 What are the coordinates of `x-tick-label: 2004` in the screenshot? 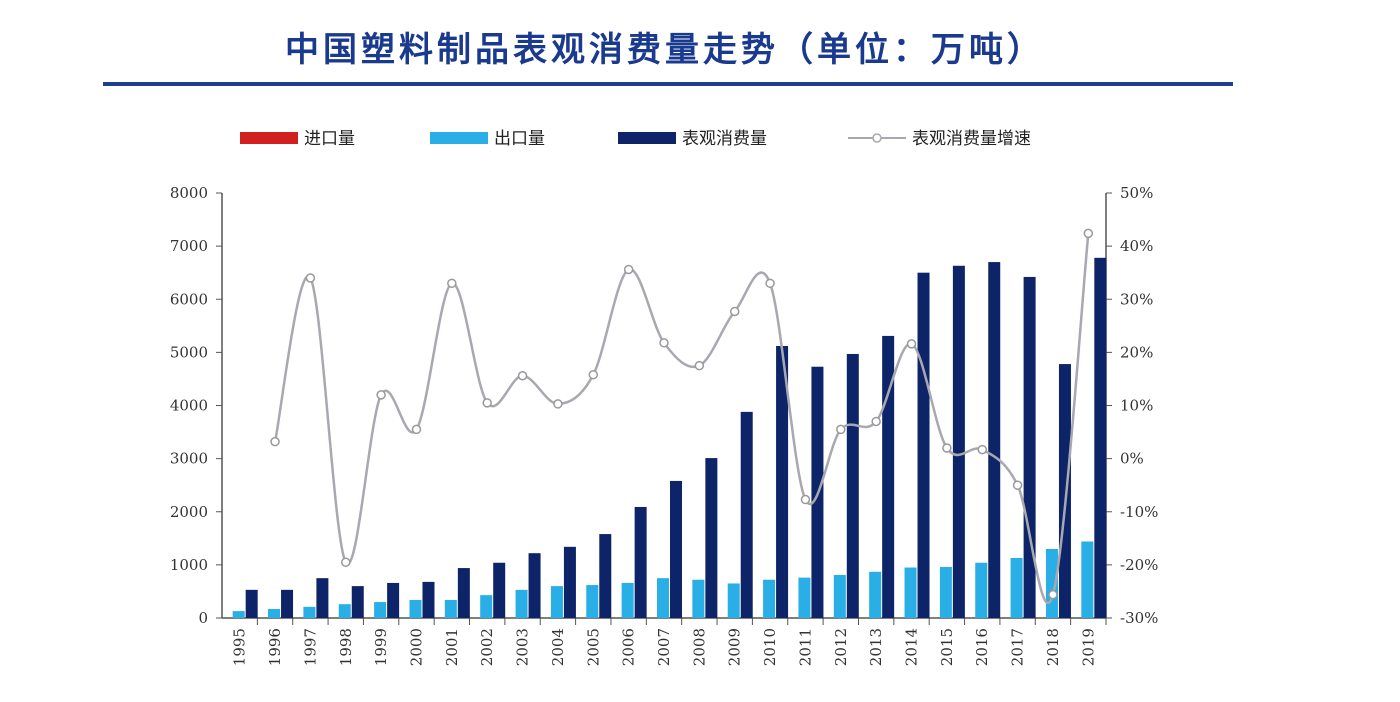 It's located at (558, 647).